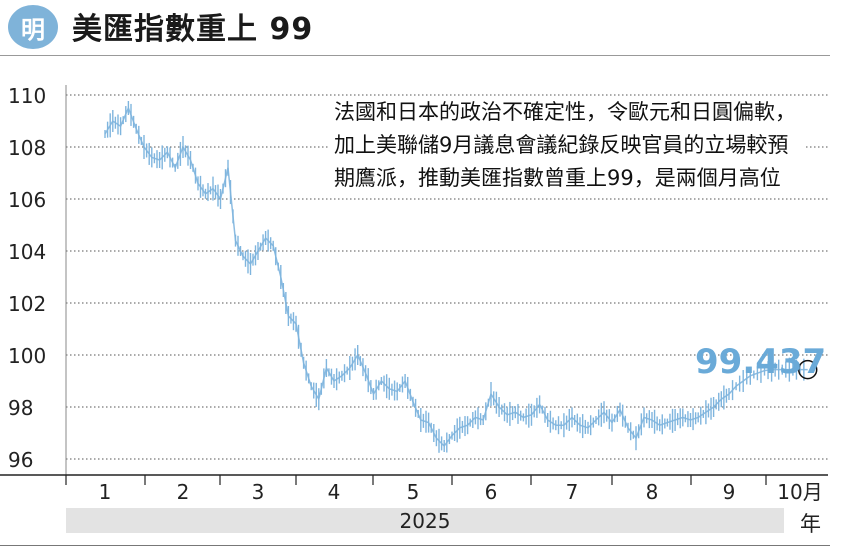 This screenshot has height=551, width=852. I want to click on bottom-divider, so click(415, 545).